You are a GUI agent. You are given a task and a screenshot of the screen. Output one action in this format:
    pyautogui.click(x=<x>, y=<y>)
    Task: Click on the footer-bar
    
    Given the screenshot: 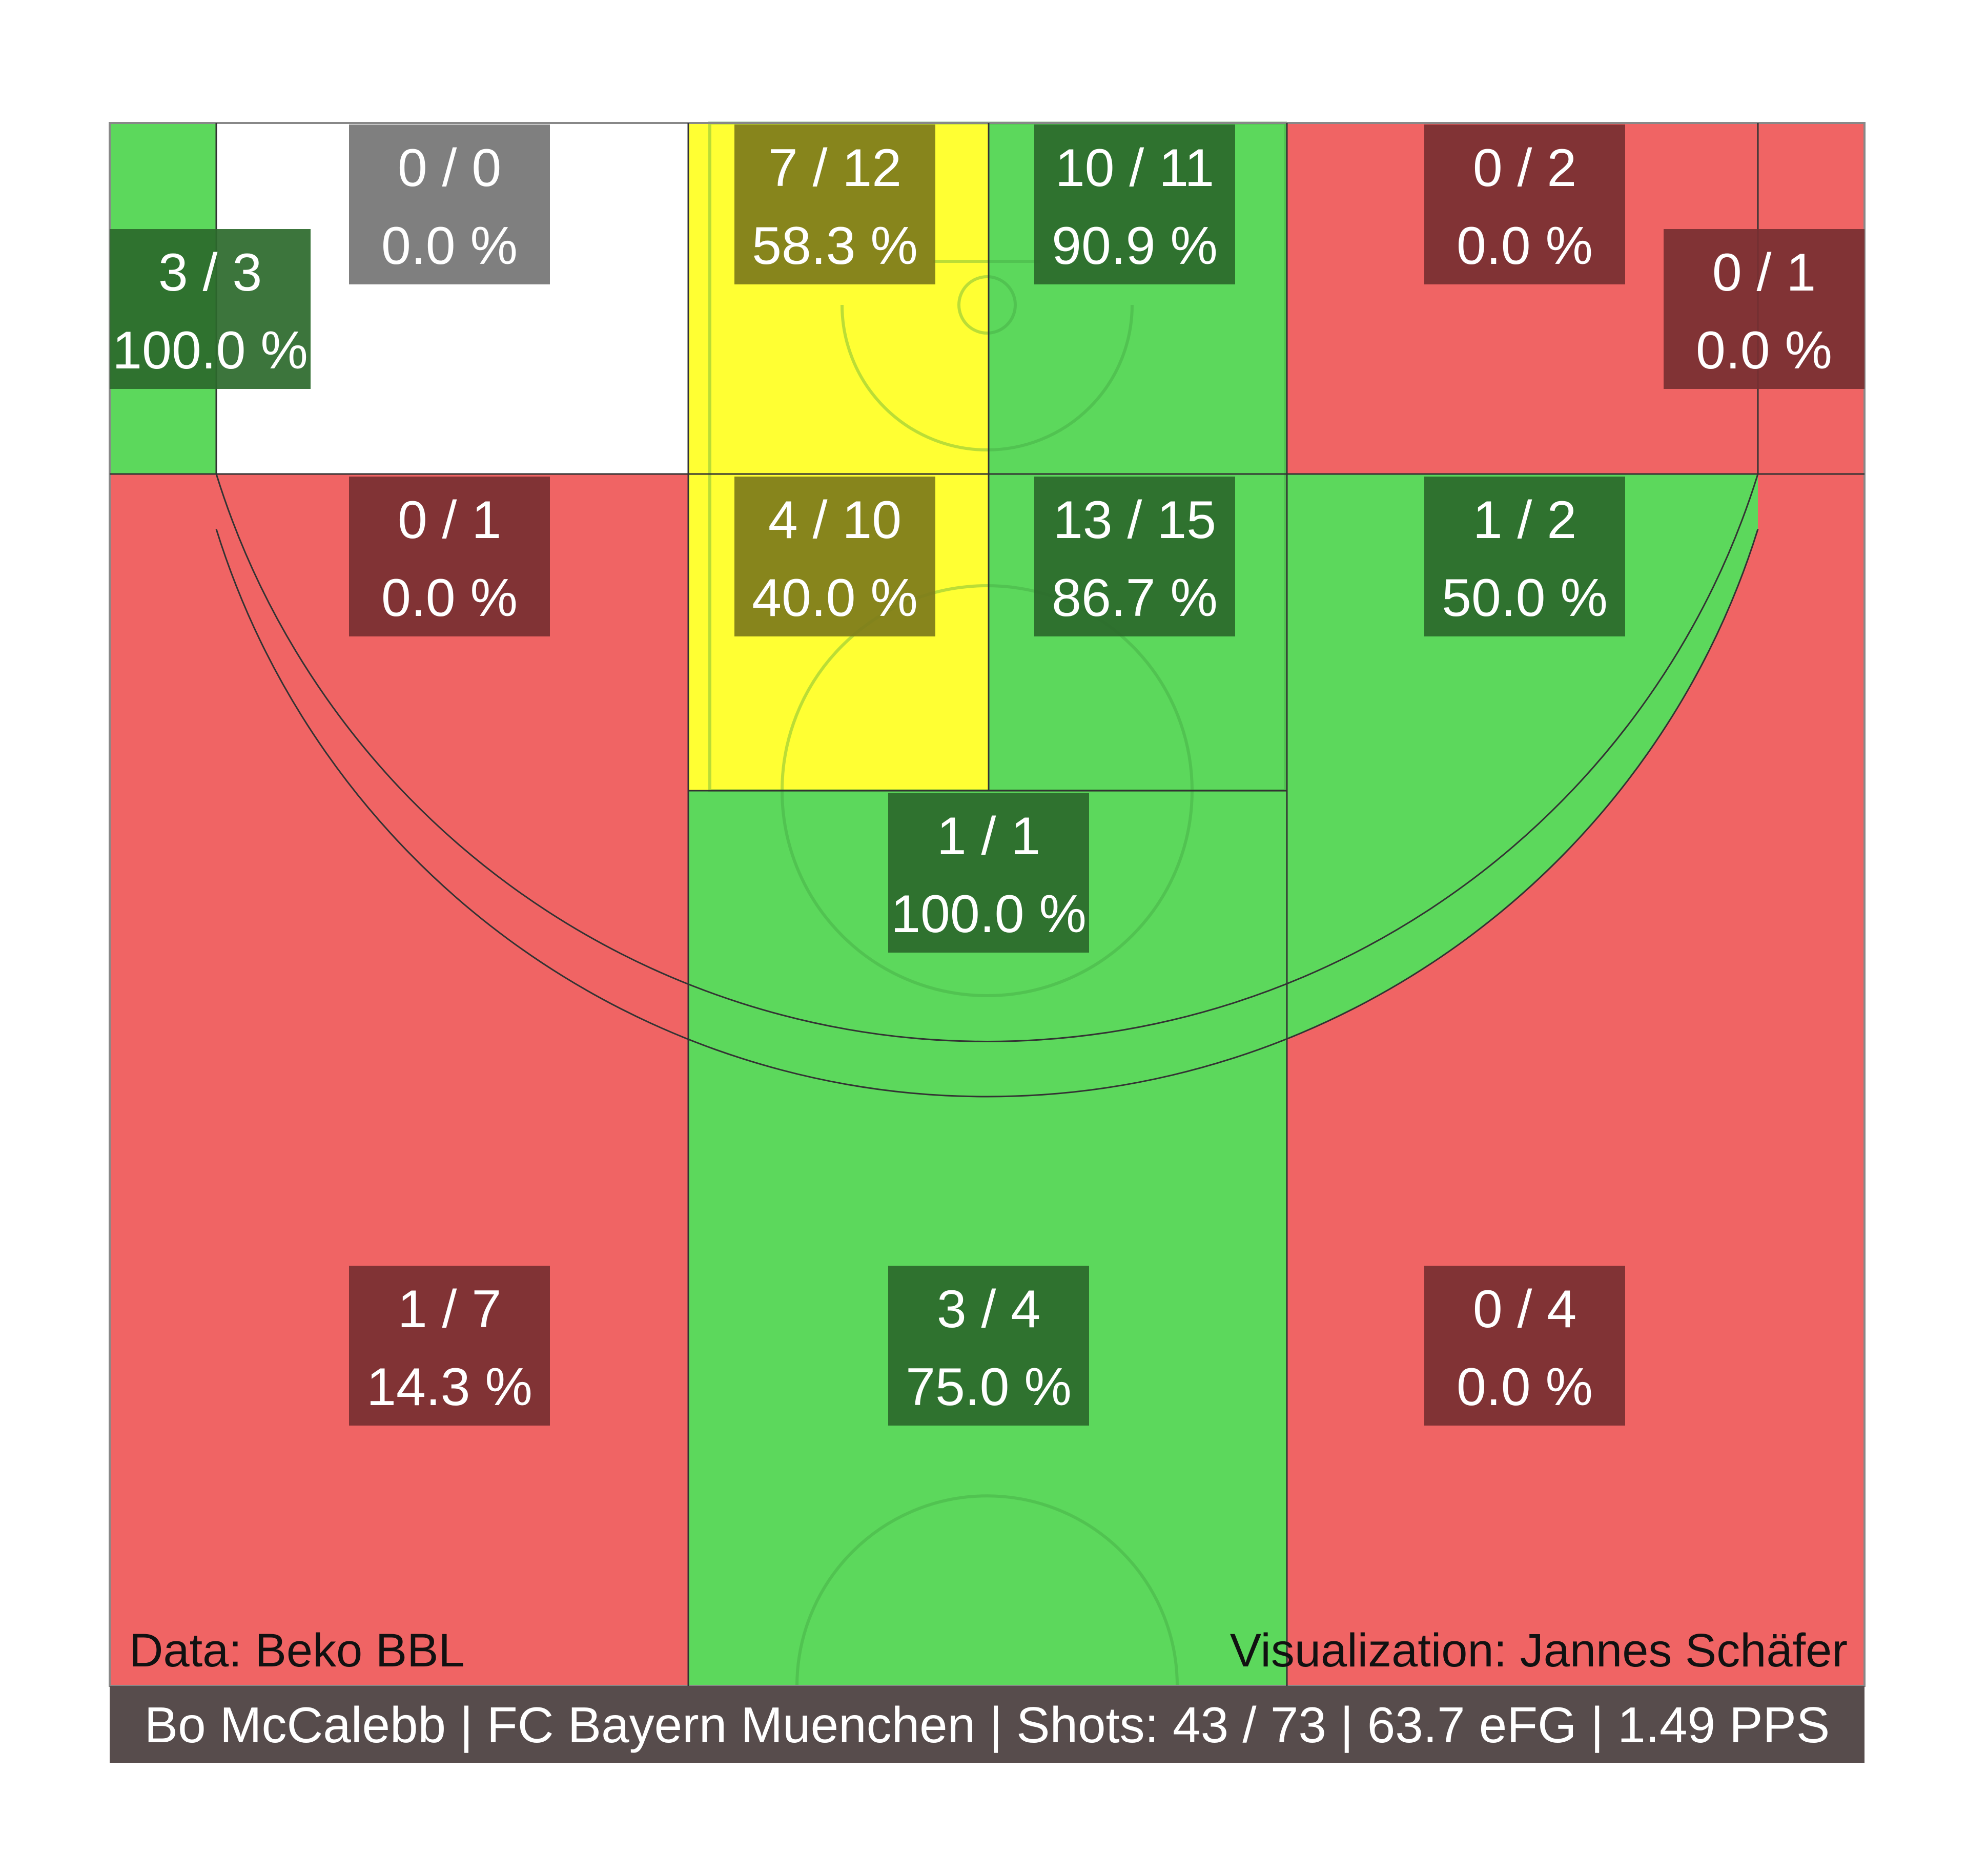 What is the action you would take?
    pyautogui.click(x=987, y=1724)
    